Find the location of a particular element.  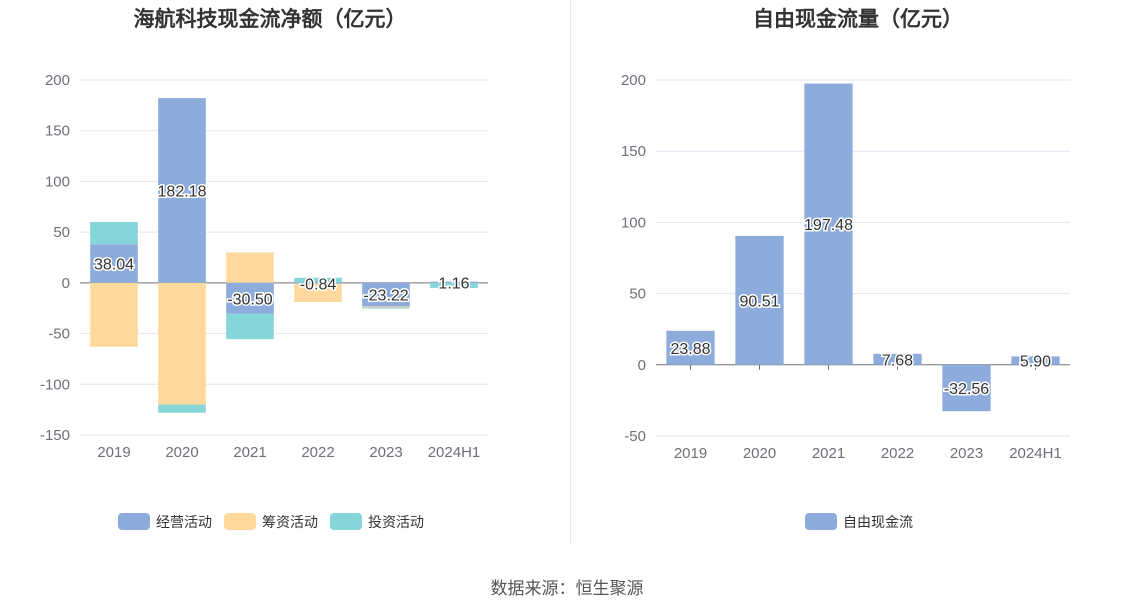

data-label: 1.16 is located at coordinates (453, 283).